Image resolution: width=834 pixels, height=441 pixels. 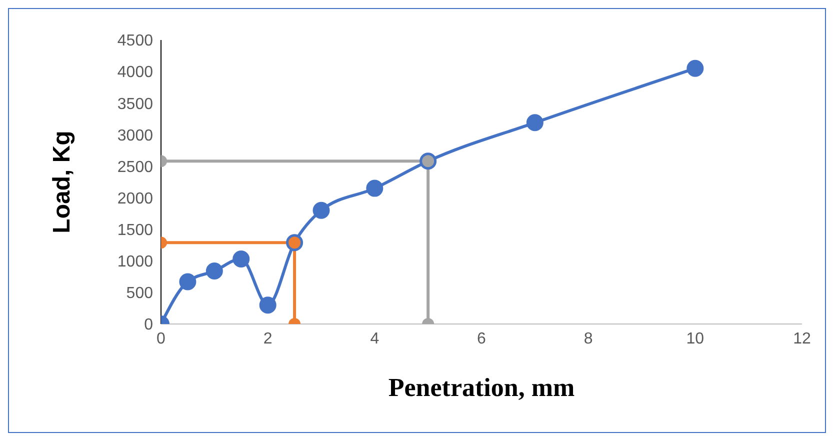 I want to click on x-tick-label: 10, so click(x=695, y=339).